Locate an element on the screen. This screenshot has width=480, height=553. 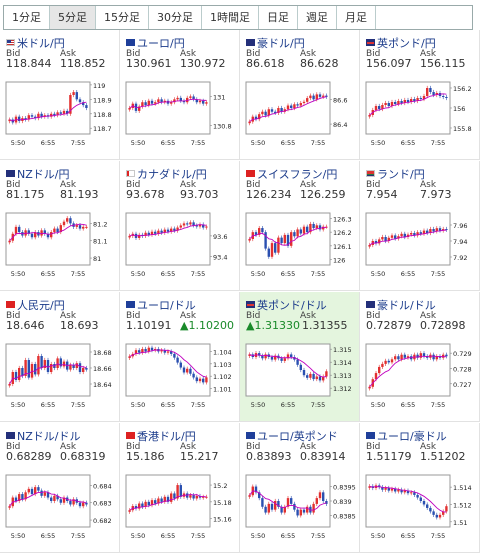
x-tick-label: 5:50 is located at coordinates (18, 274).